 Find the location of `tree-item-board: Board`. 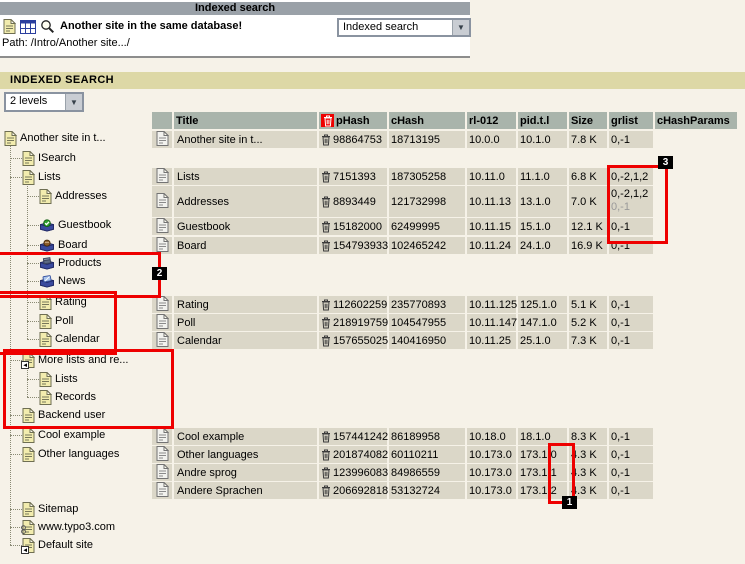

tree-item-board: Board is located at coordinates (63, 245).